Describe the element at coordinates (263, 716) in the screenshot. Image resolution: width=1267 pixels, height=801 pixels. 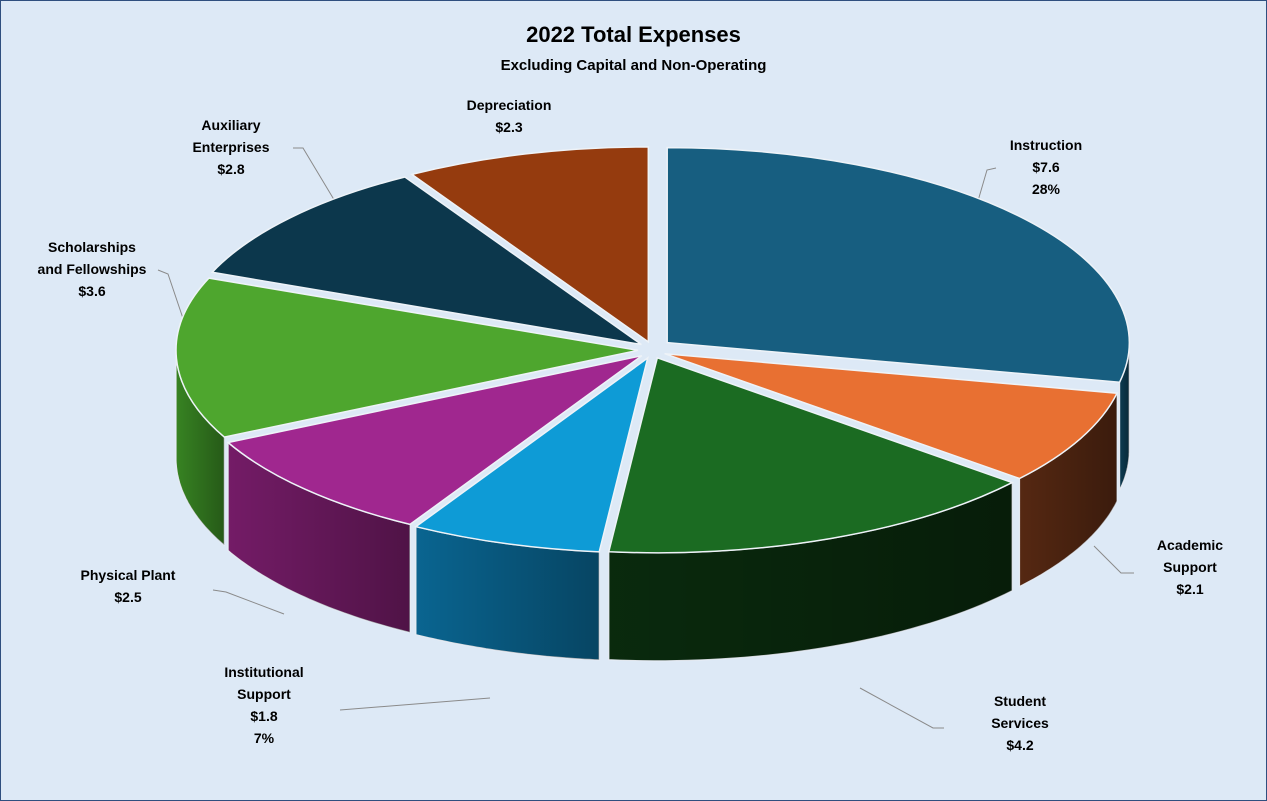
I see `data-label-line: $1.8` at that location.